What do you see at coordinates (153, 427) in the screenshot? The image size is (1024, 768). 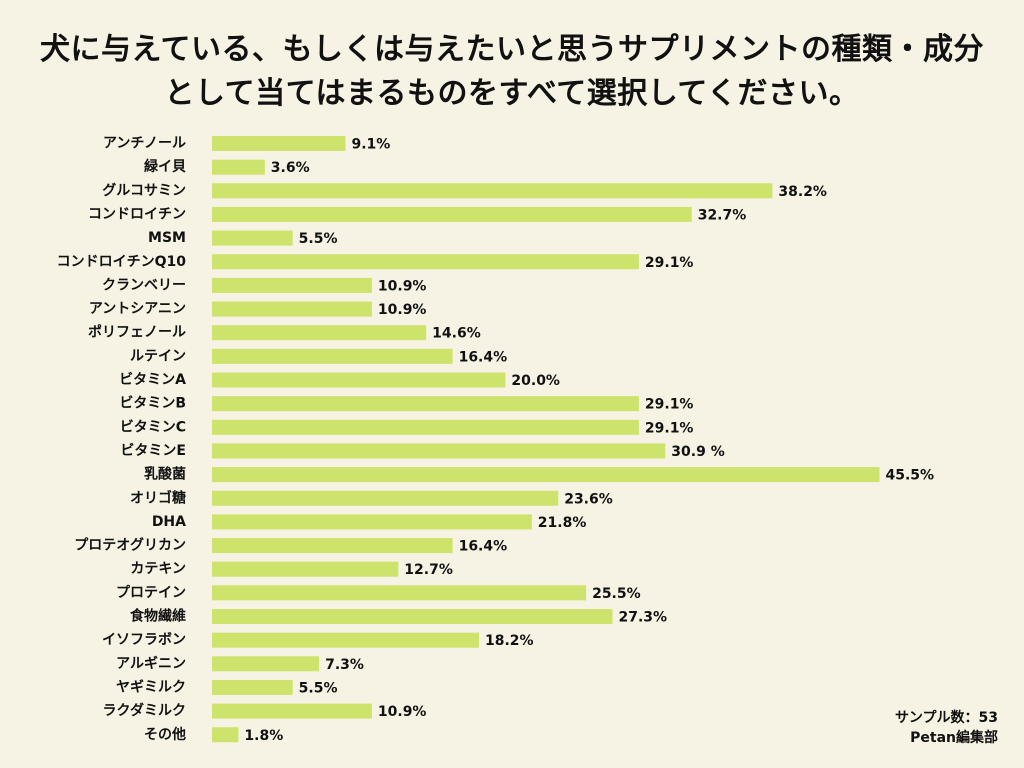 I see `category-label: ビタミンC` at bounding box center [153, 427].